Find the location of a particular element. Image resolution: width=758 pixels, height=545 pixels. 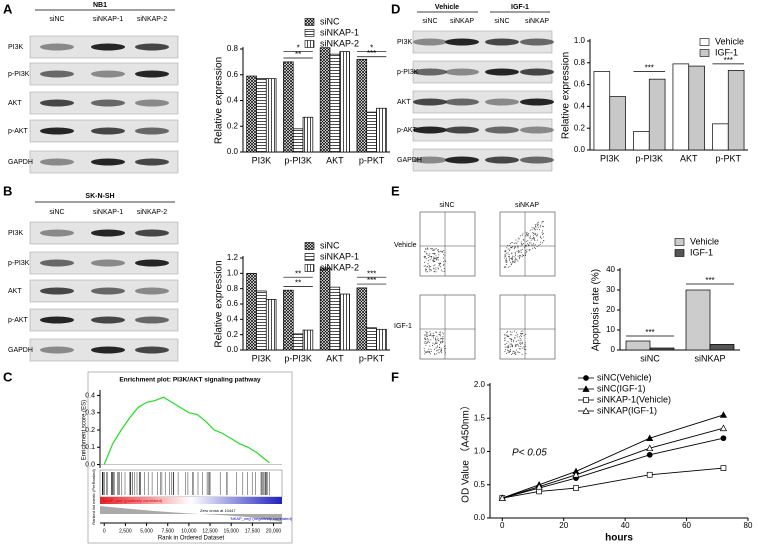

bar is located at coordinates (681, 107).